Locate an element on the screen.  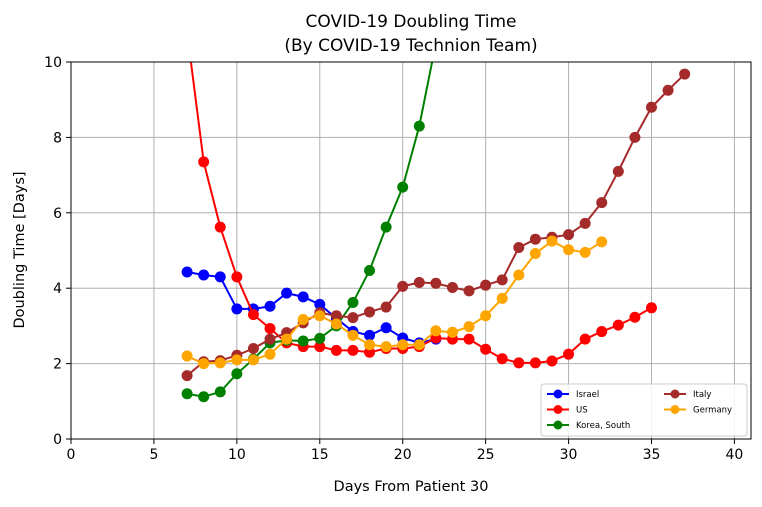
y-tick-label: 4 is located at coordinates (57, 289).